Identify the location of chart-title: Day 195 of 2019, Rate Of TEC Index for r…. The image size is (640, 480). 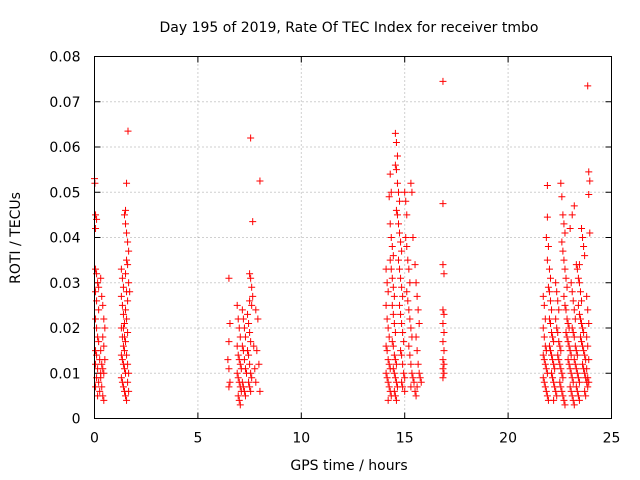
(349, 28).